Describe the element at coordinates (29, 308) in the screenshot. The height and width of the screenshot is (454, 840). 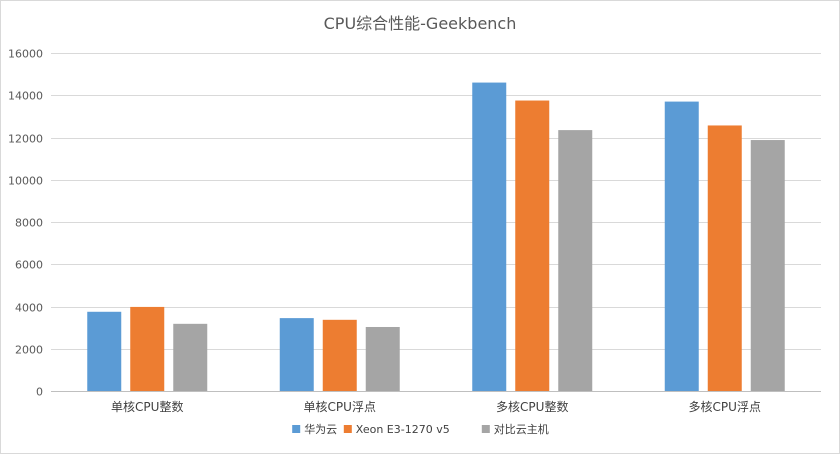
I see `y-tick-label: 4000` at that location.